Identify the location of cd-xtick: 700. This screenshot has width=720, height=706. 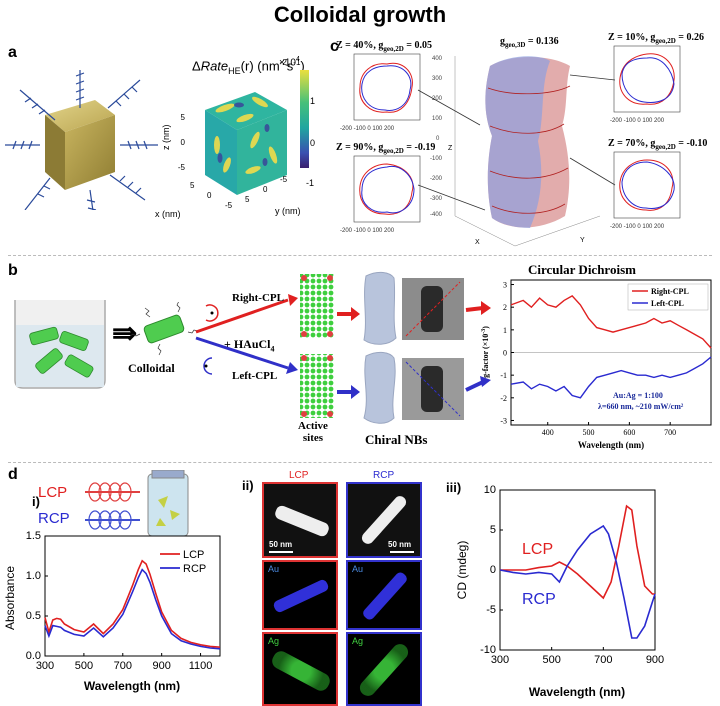
(670, 432).